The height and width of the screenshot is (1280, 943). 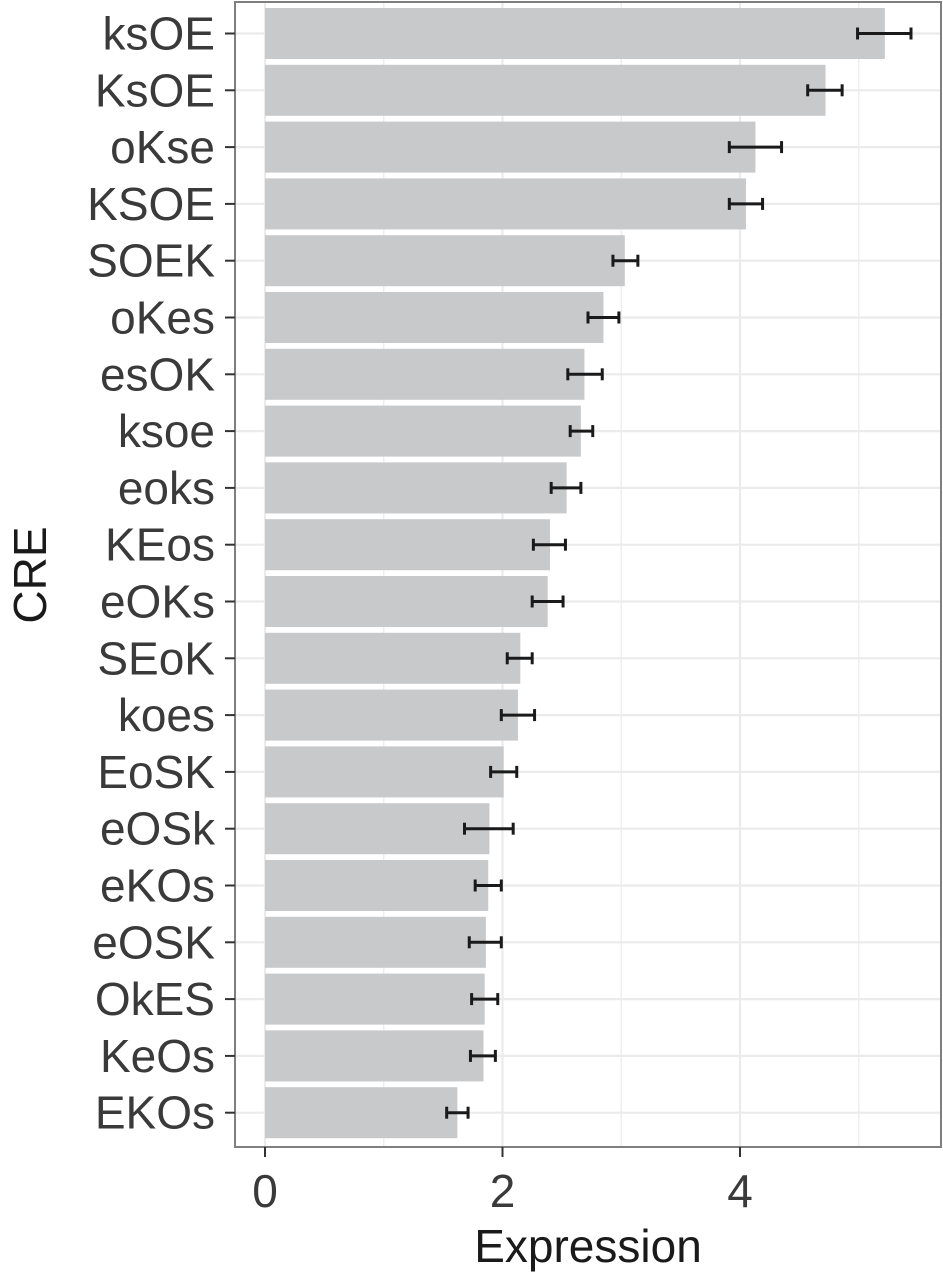 I want to click on y-tick-label: SOEK, so click(x=151, y=261).